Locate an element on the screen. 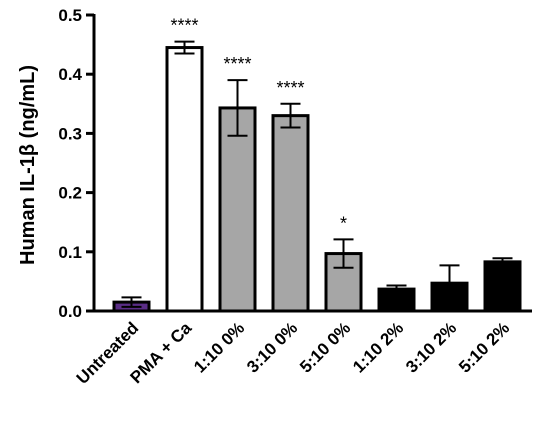 Image resolution: width=550 pixels, height=425 pixels. category-label: 3:10 2% is located at coordinates (431, 347).